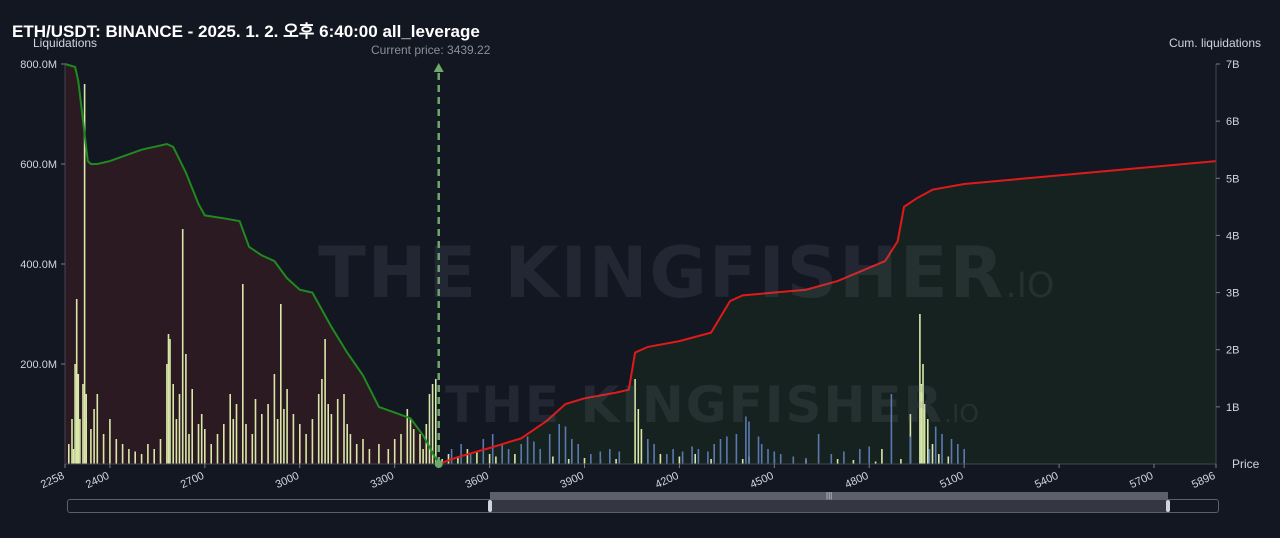  Describe the element at coordinates (1168, 506) in the screenshot. I see `zoom-handle-right` at that location.